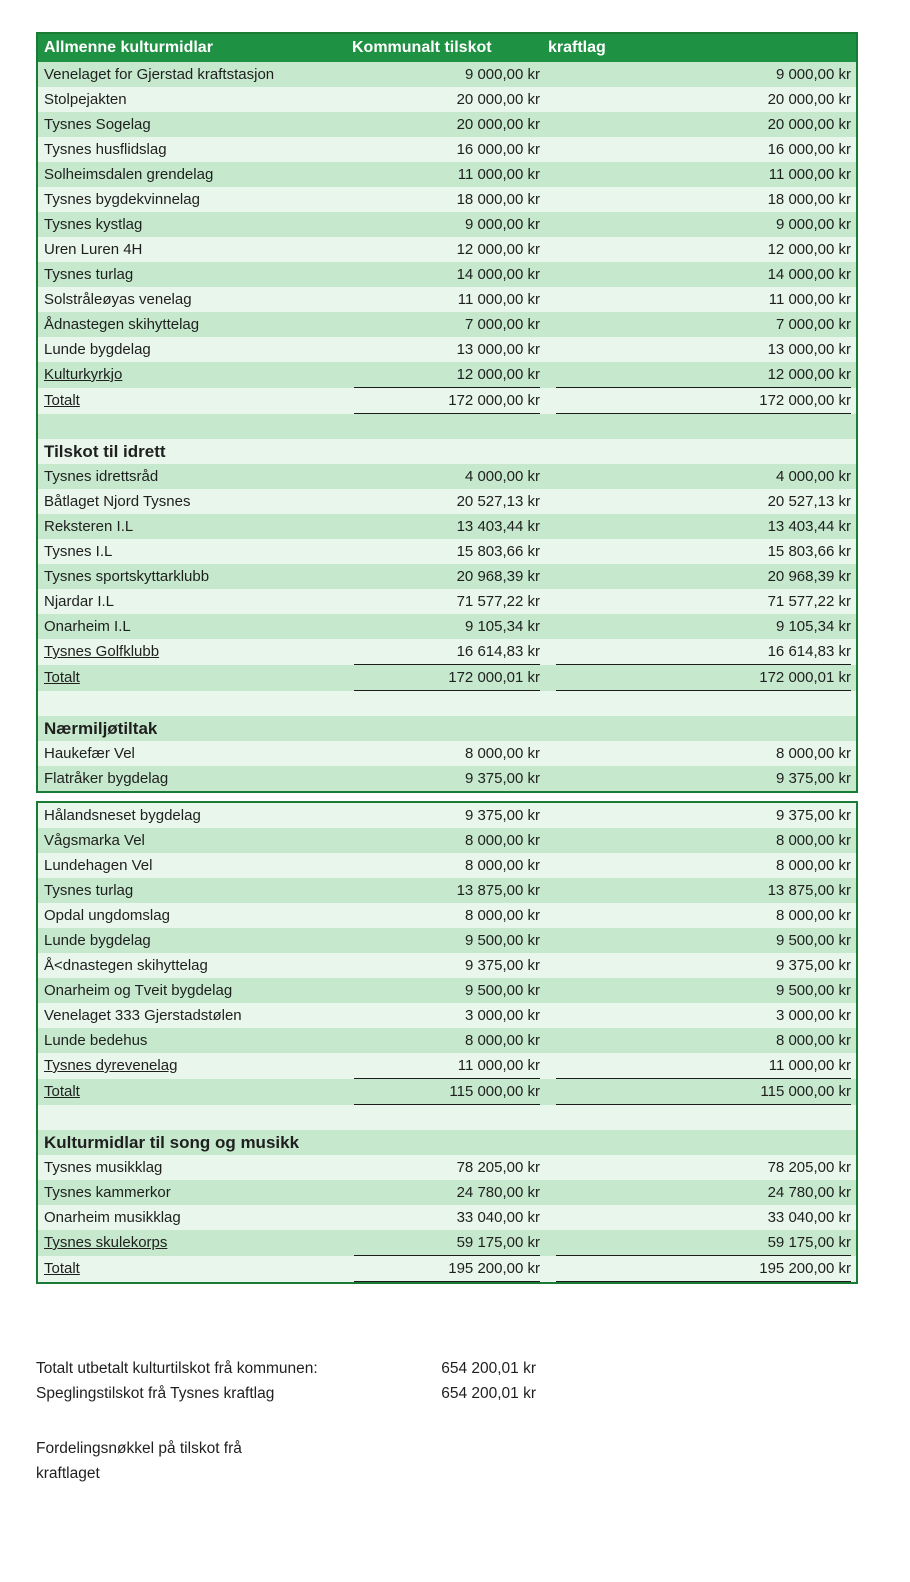 This screenshot has height=1582, width=910. Describe the element at coordinates (442, 890) in the screenshot. I see `kommunalt-amount-cell: 13 875,00 kr` at that location.